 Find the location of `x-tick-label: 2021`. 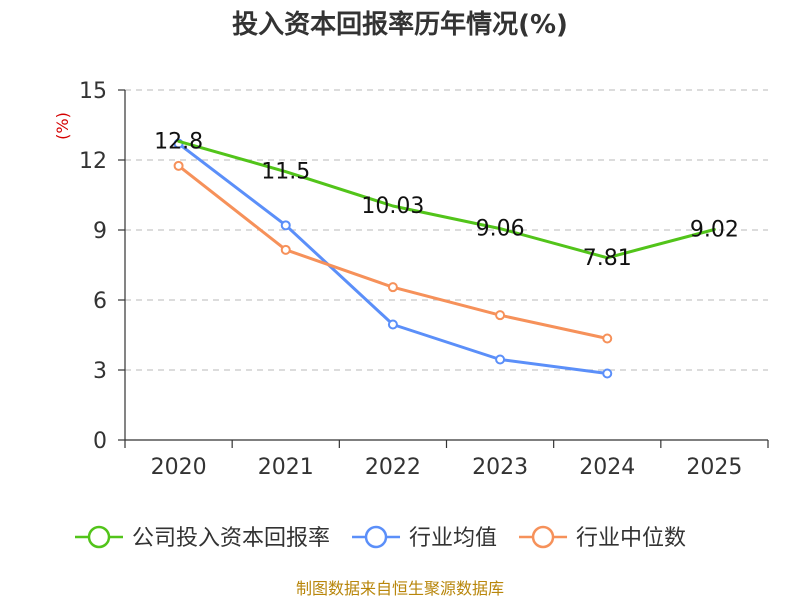

x-tick-label: 2021 is located at coordinates (286, 467).